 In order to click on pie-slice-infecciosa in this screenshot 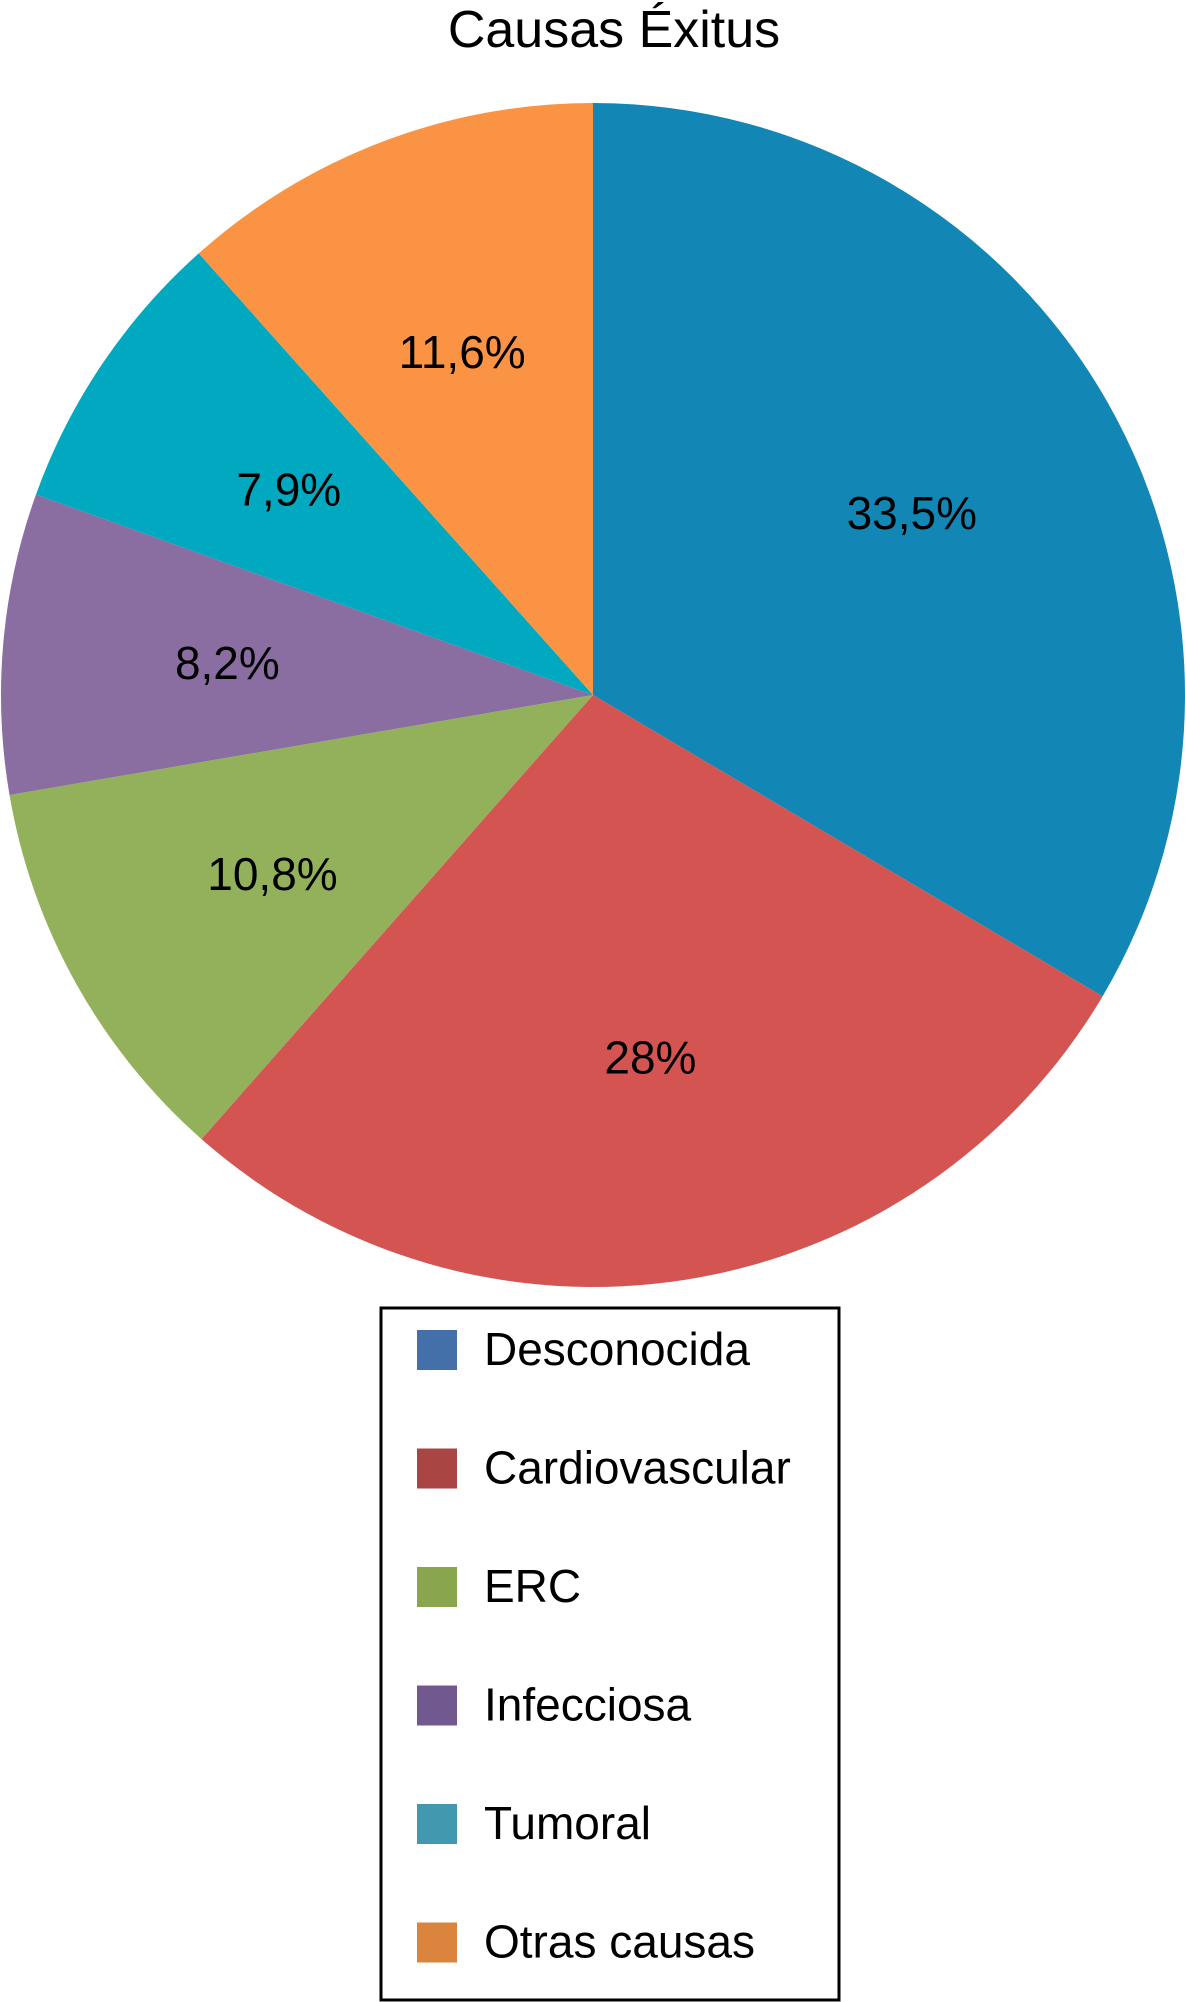, I will do `click(297, 644)`.